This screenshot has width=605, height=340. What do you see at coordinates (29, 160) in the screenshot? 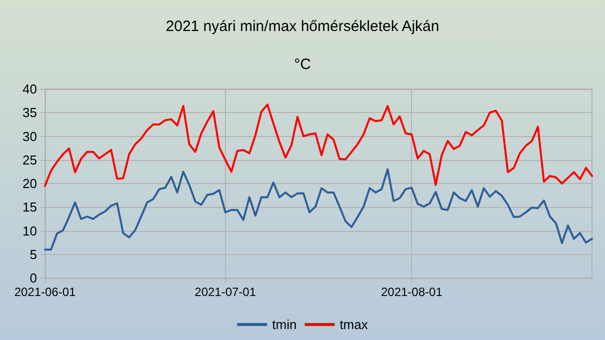
I see `y-tick-label: 25` at bounding box center [29, 160].